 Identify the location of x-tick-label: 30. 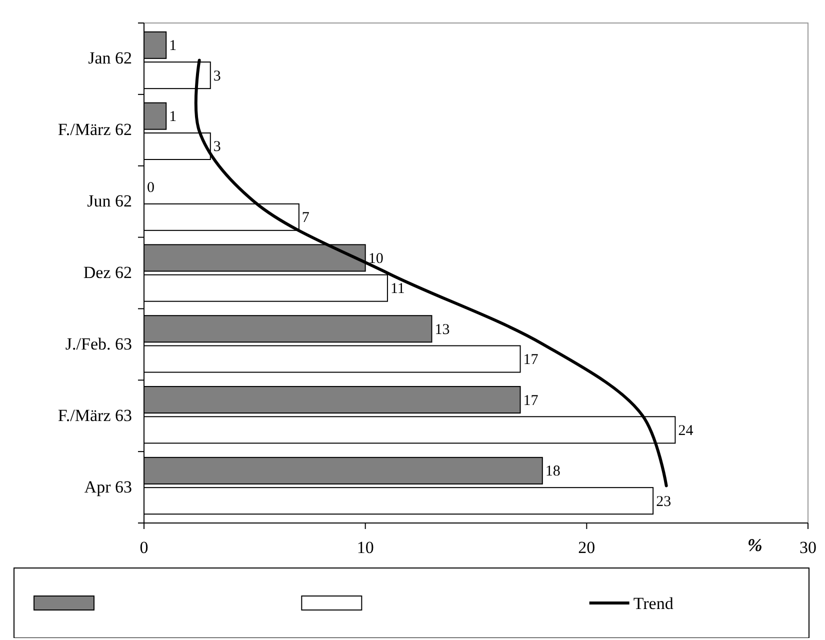
(808, 547).